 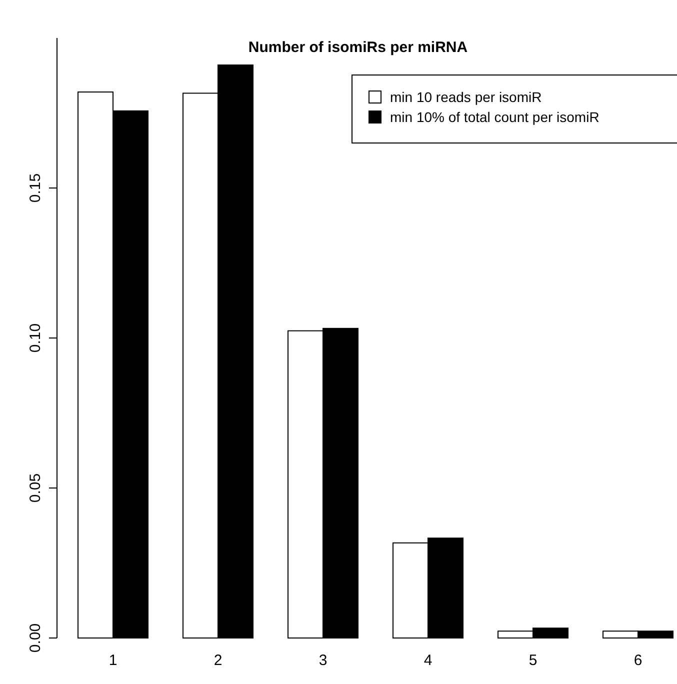 I want to click on x-tick-label: 6, so click(x=638, y=660).